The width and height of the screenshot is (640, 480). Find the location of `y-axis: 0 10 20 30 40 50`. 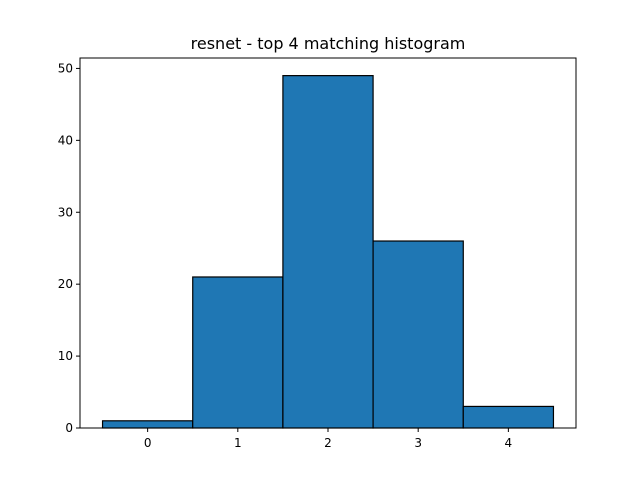

y-axis: 0 10 20 30 40 50 is located at coordinates (69, 248).